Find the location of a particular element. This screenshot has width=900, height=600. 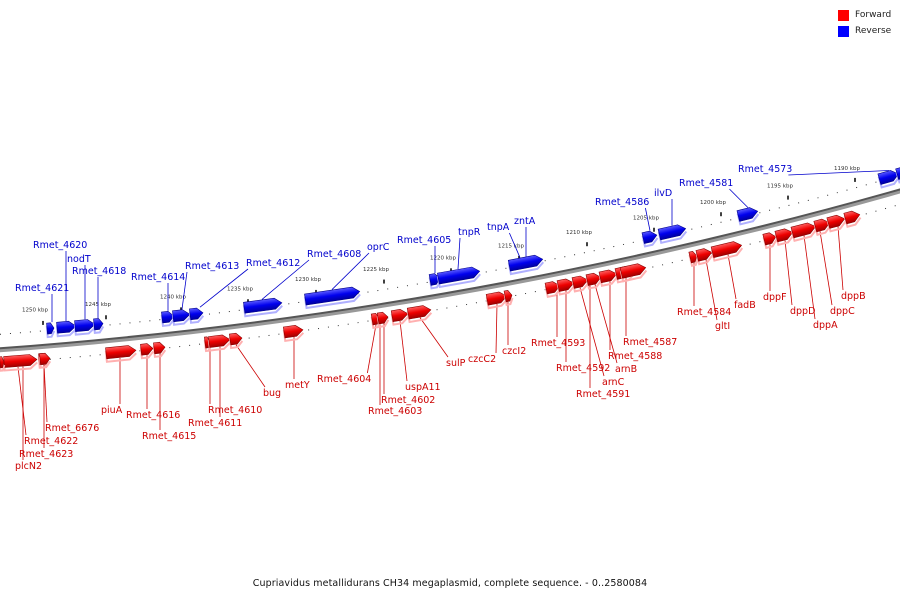

gene-label-rmet-4605: Rmet_4605 is located at coordinates (424, 240).